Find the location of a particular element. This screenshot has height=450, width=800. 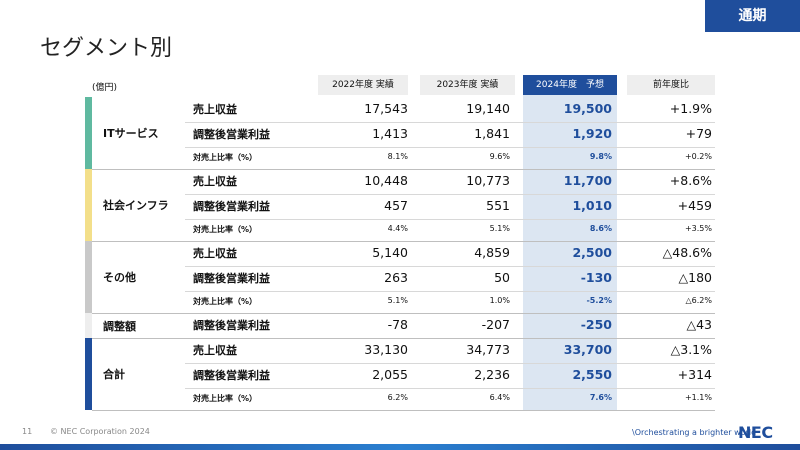

cell: 33,700 is located at coordinates (587, 349).